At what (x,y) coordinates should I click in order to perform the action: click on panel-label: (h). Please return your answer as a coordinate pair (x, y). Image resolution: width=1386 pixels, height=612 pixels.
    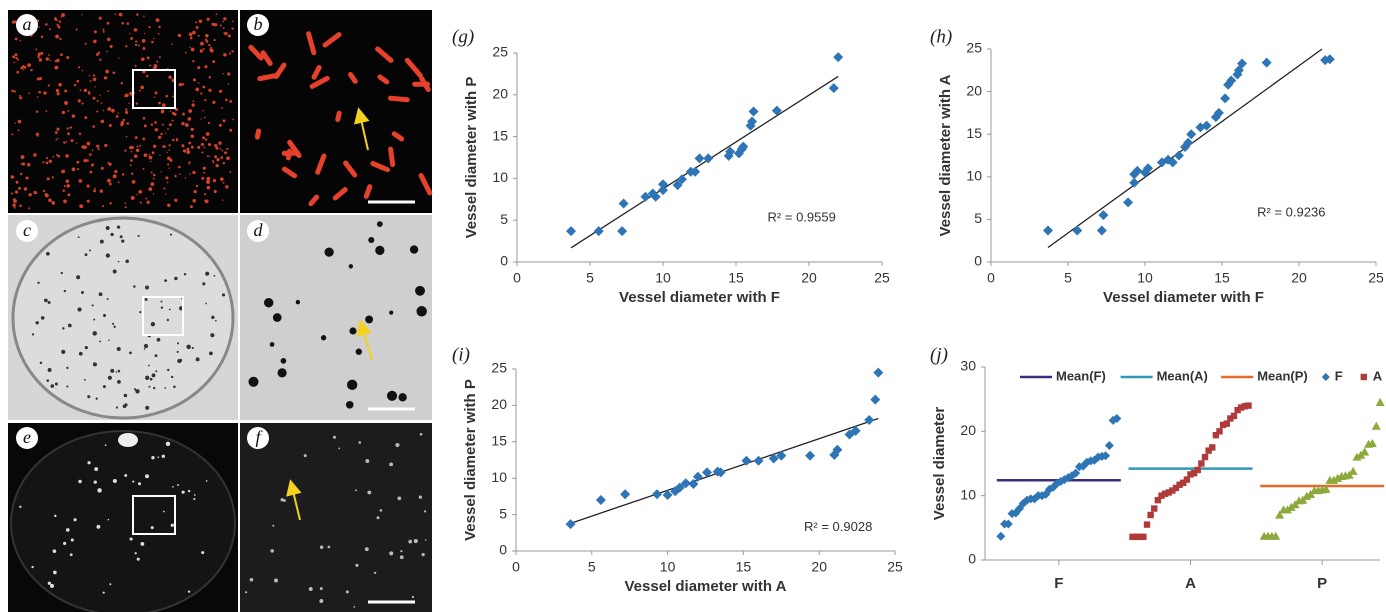
    Looking at the image, I should click on (941, 36).